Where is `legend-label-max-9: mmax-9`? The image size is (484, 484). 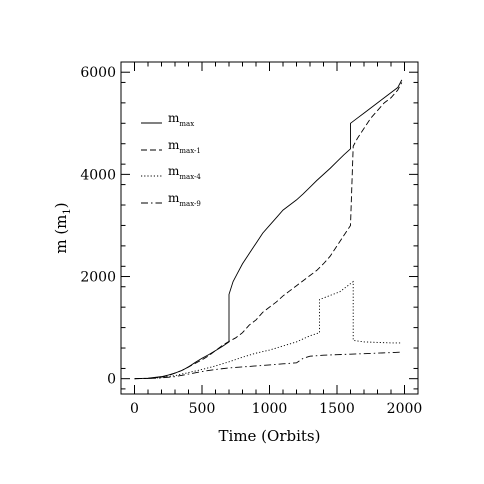
legend-label-max-9: mmax-9 is located at coordinates (184, 199).